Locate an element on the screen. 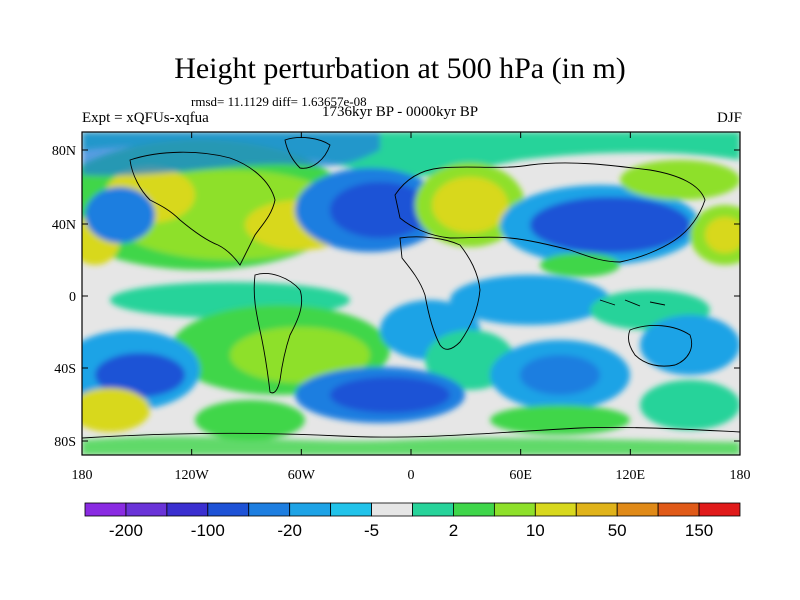 The width and height of the screenshot is (800, 600). lat-tick-label: 80N is located at coordinates (64, 151).